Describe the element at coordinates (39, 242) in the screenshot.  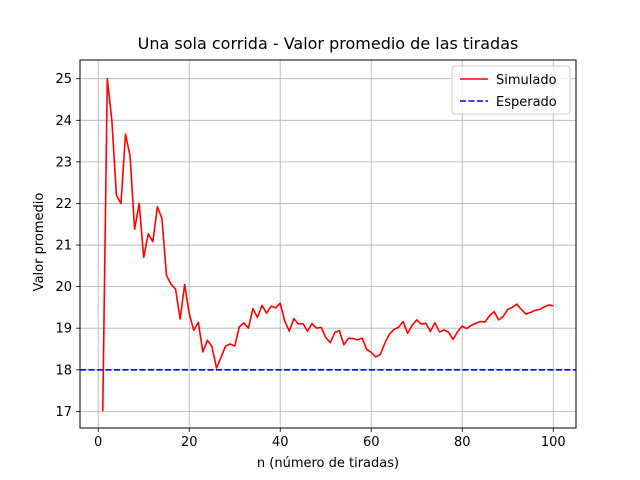
I see `y-axis-label: Valor promedio` at that location.